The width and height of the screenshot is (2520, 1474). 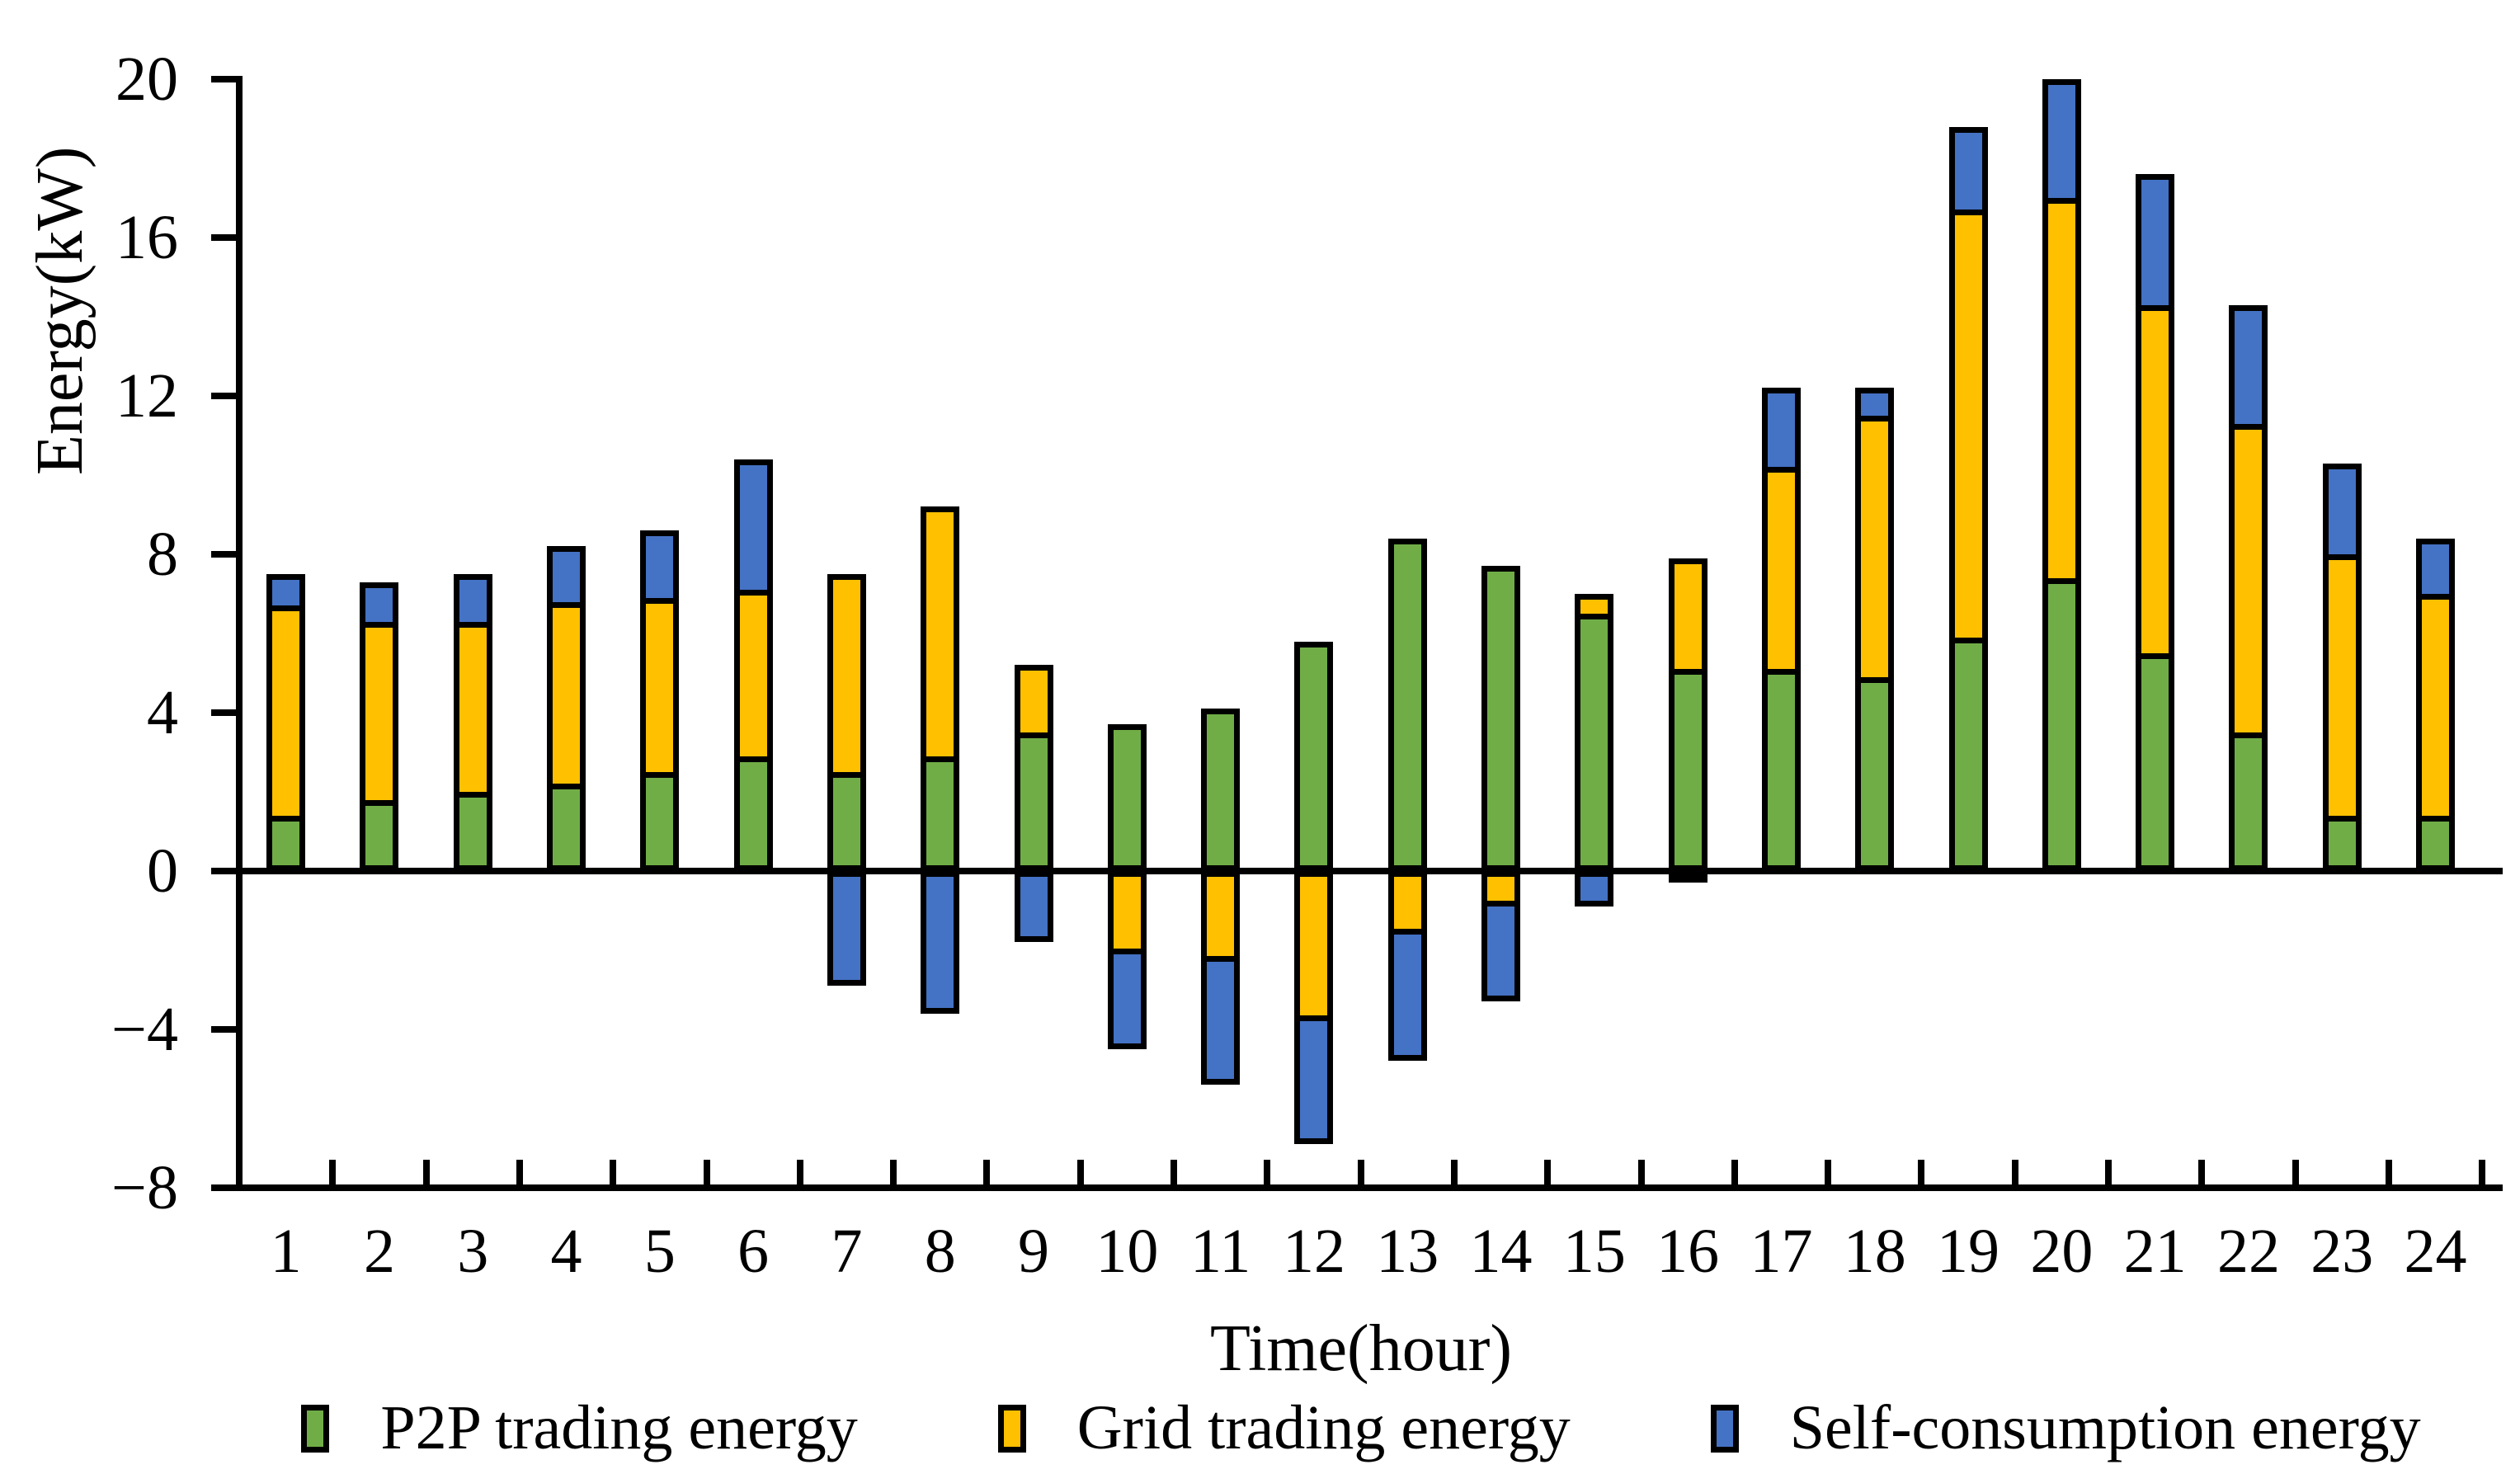 I want to click on bar-7-self-consumption-energy, so click(x=846, y=929).